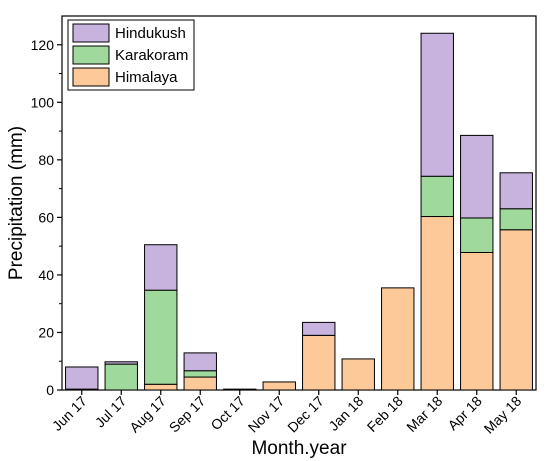 The width and height of the screenshot is (550, 461). What do you see at coordinates (345, 413) in the screenshot?
I see `x-tick-label: Jan 18` at bounding box center [345, 413].